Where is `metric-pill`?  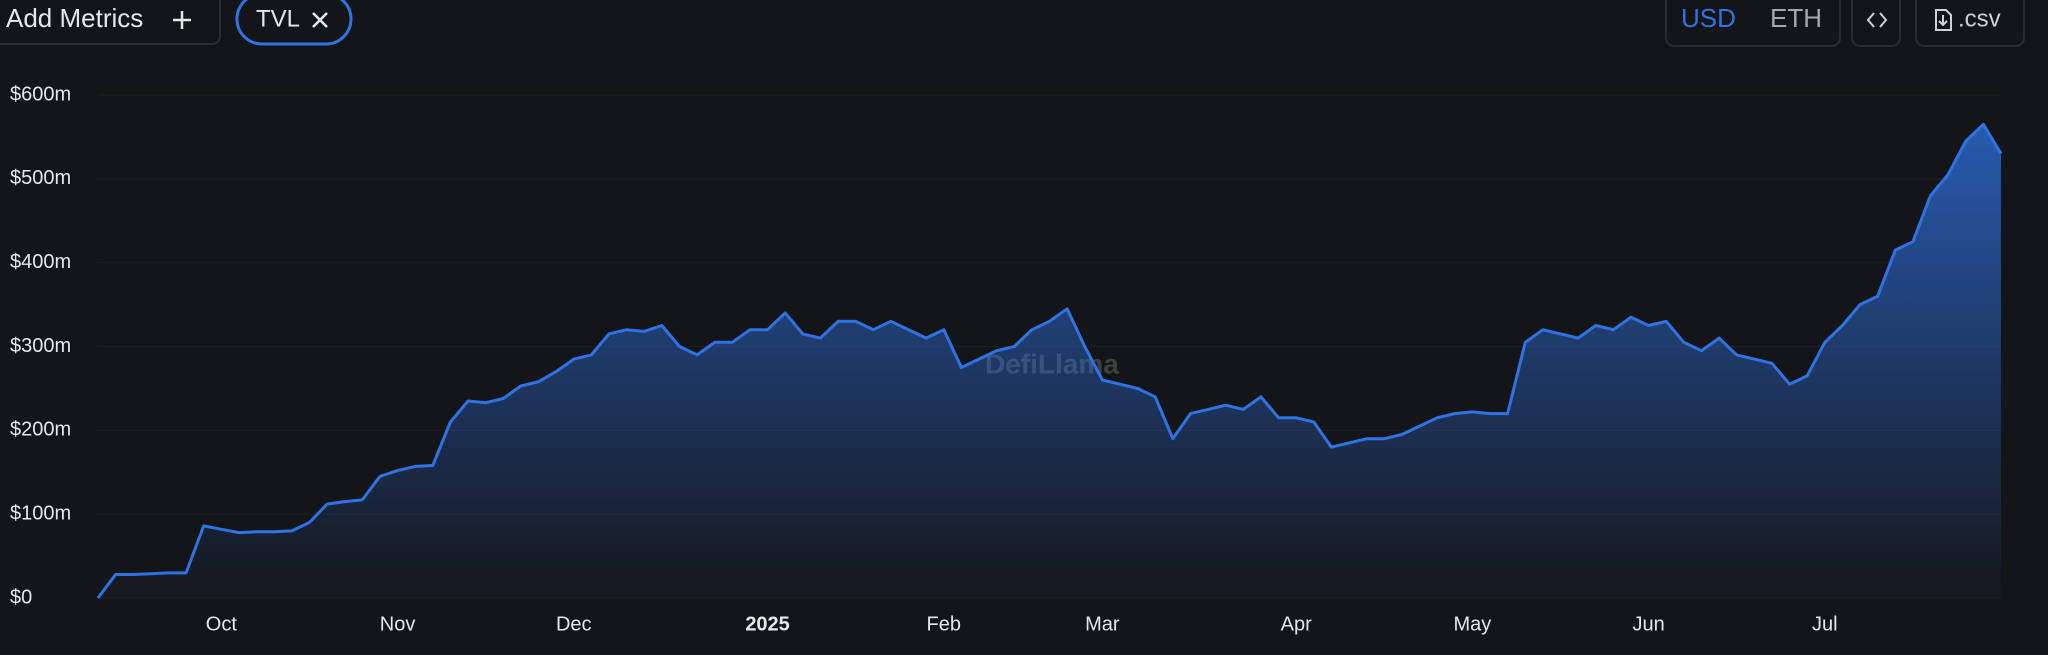
metric-pill is located at coordinates (294, 23).